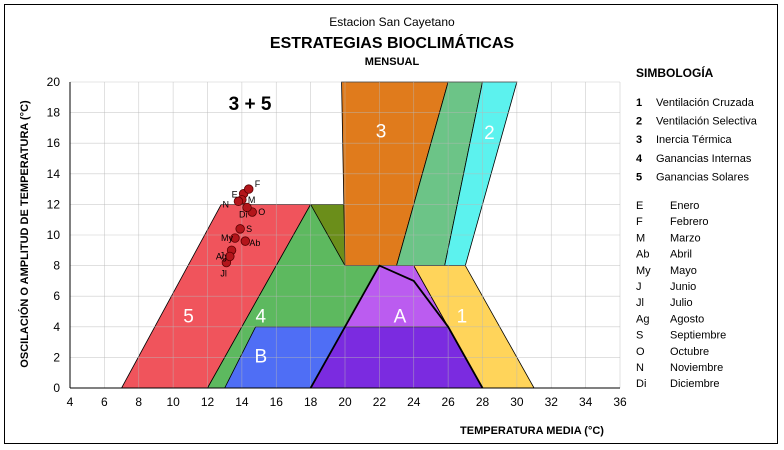  I want to click on point-F, so click(249, 189).